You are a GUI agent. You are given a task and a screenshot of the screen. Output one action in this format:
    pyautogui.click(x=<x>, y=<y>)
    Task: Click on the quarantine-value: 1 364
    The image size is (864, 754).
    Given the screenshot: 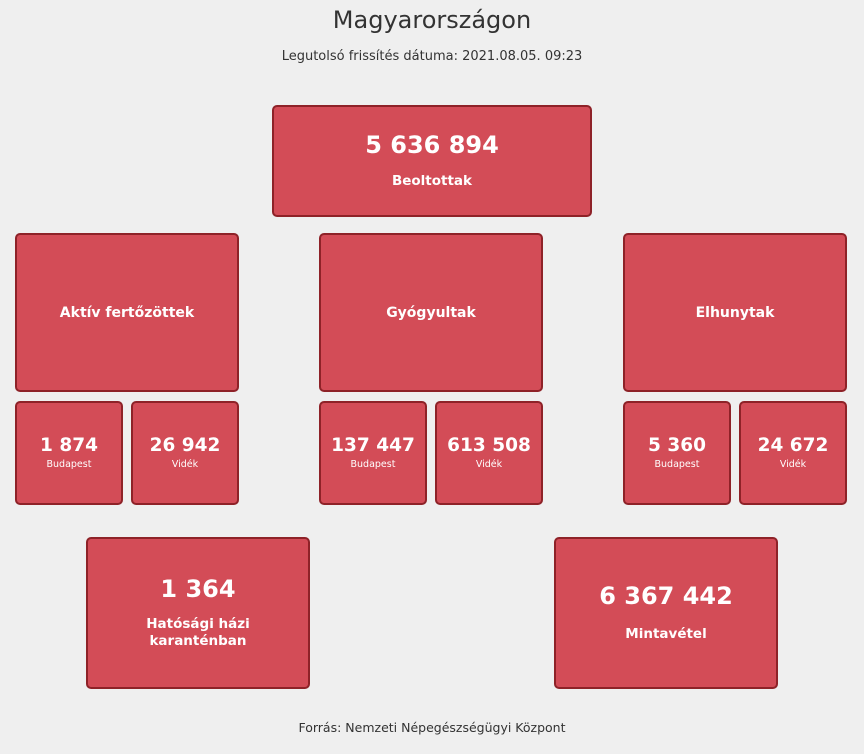 What is the action you would take?
    pyautogui.click(x=198, y=588)
    